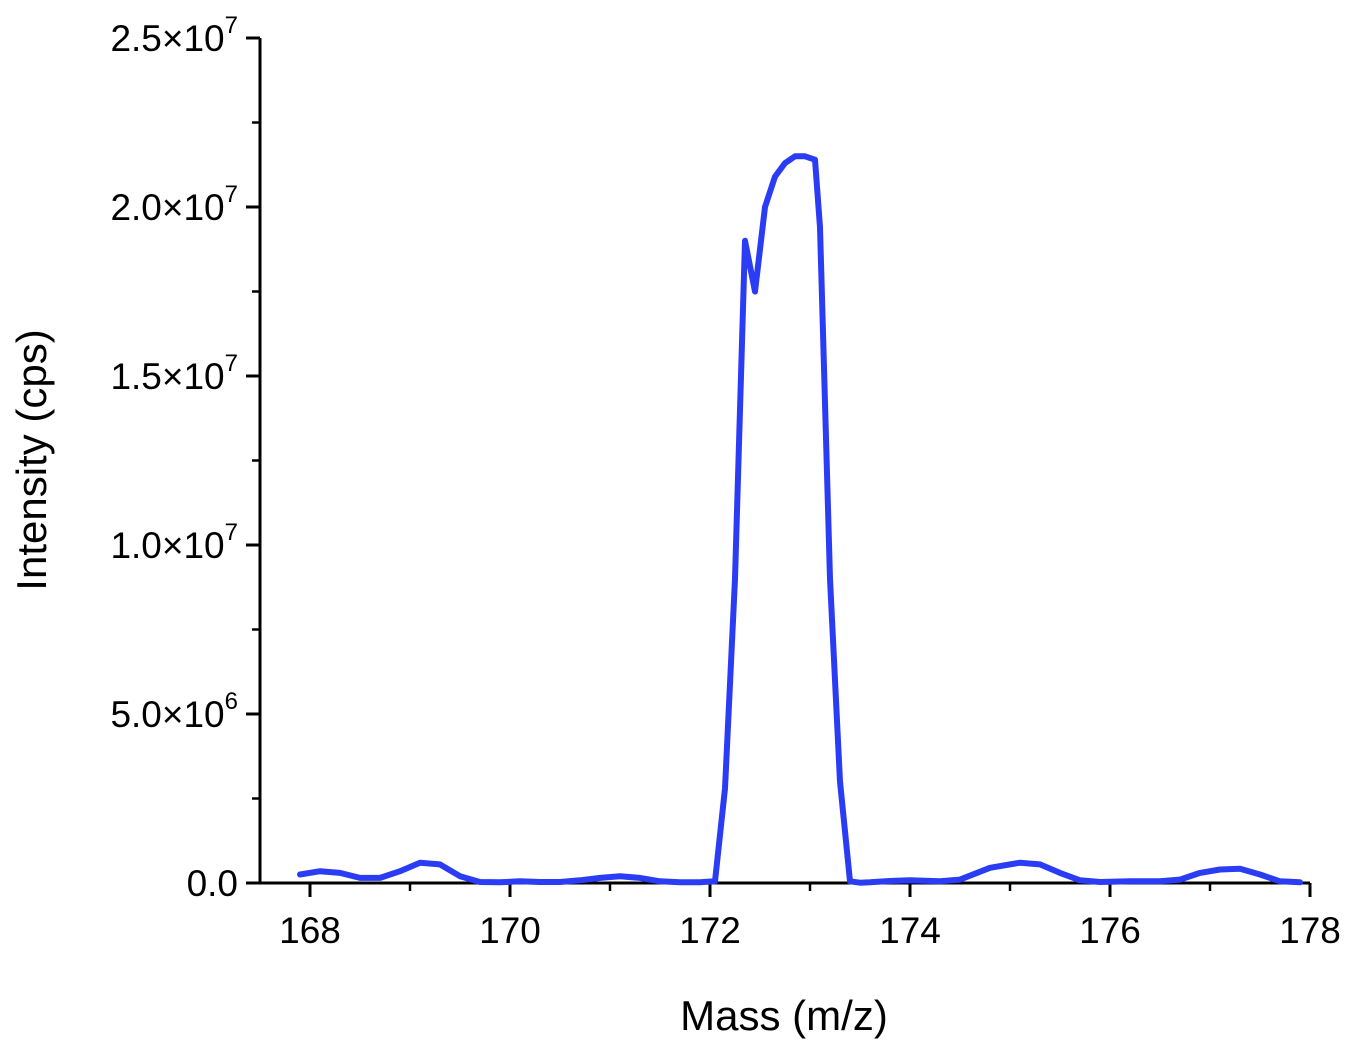 Image resolution: width=1363 pixels, height=1060 pixels. What do you see at coordinates (910, 930) in the screenshot?
I see `x-tick-label: 174` at bounding box center [910, 930].